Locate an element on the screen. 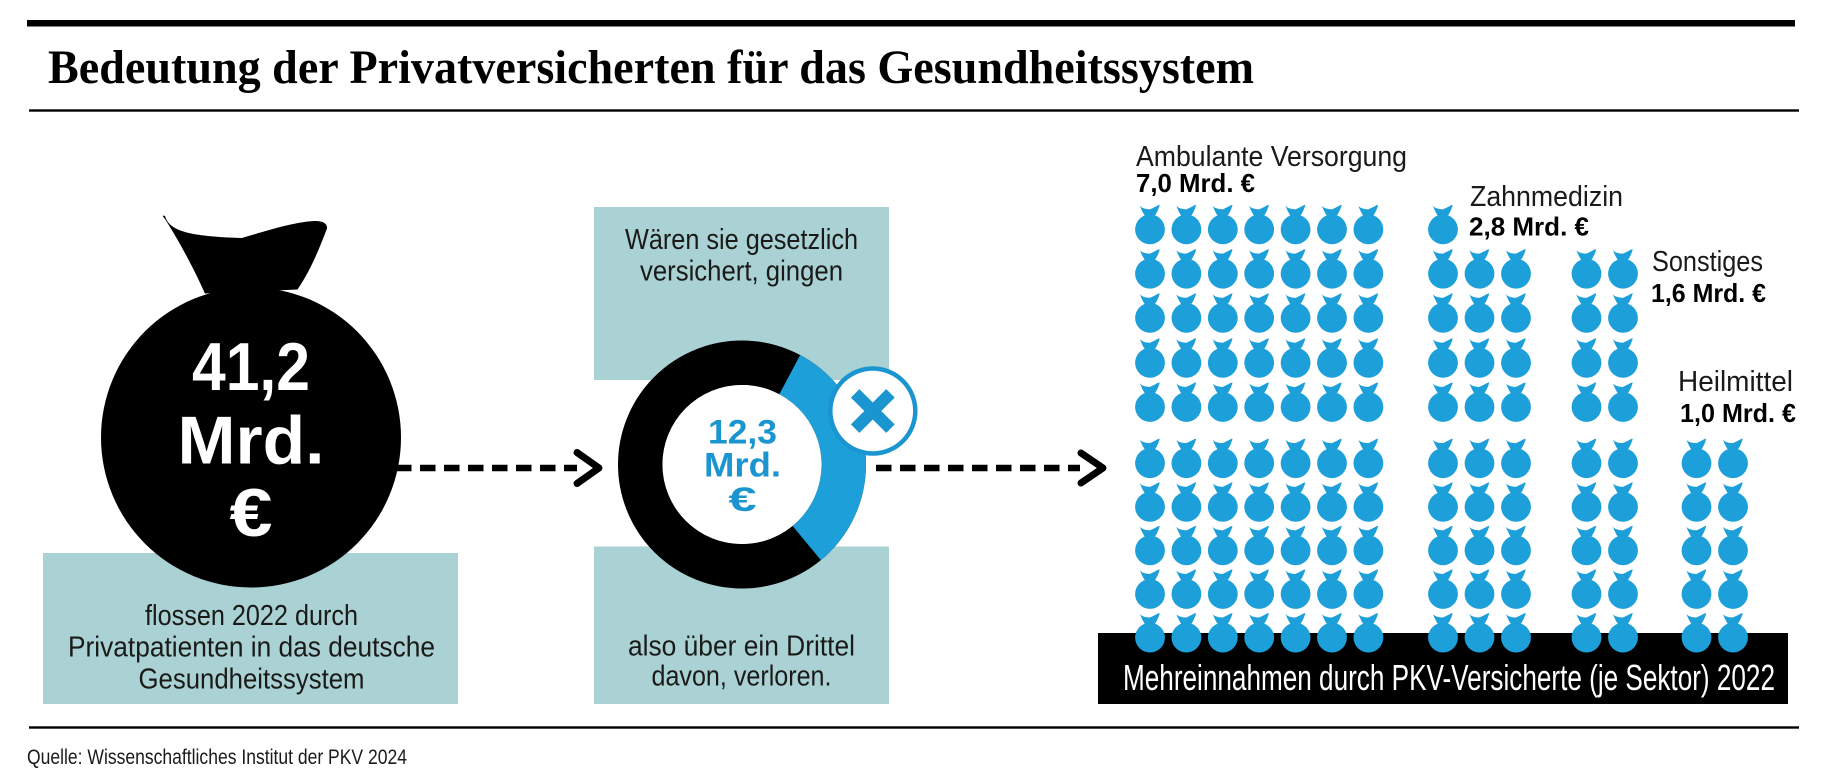  svg-text: 7,0 Mrd. € is located at coordinates (1195, 183).